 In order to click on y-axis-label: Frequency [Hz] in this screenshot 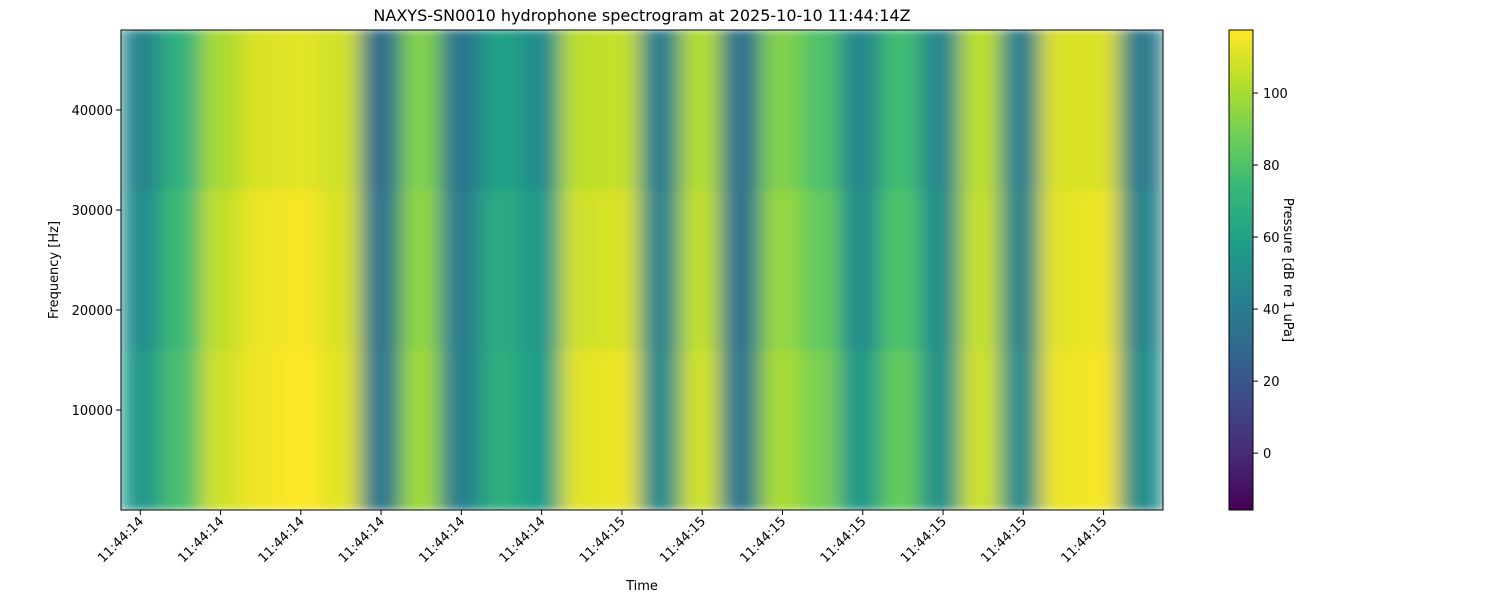, I will do `click(54, 270)`.